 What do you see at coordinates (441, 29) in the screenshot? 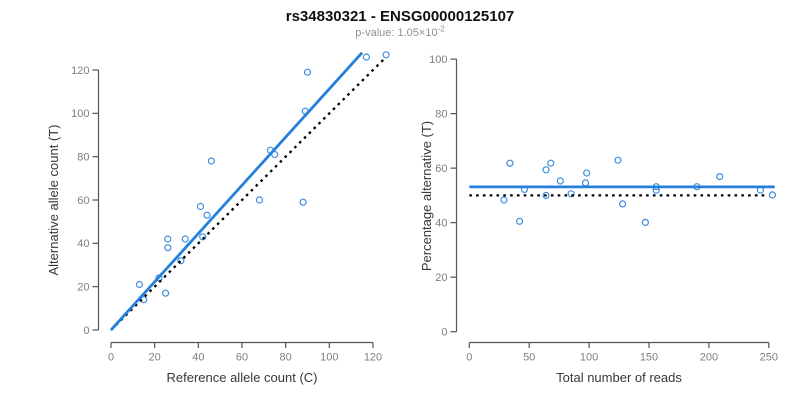
I see `pvalue-exponent: -2` at bounding box center [441, 29].